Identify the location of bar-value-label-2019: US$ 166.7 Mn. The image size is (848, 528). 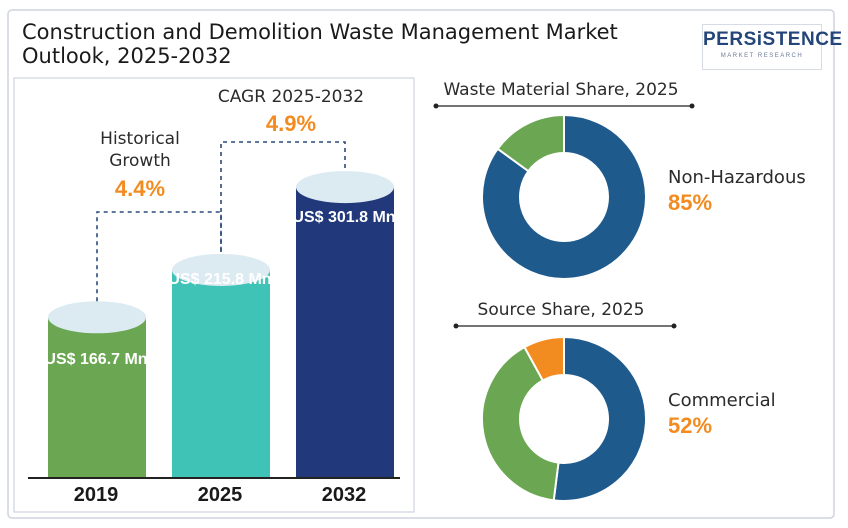
(96, 359).